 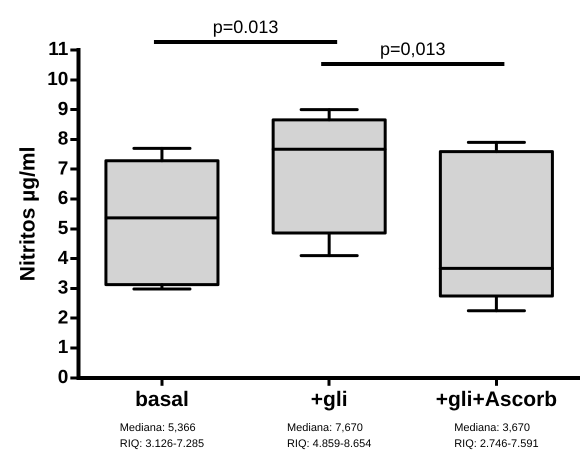 I want to click on y-tick-label: 6, so click(x=63, y=199).